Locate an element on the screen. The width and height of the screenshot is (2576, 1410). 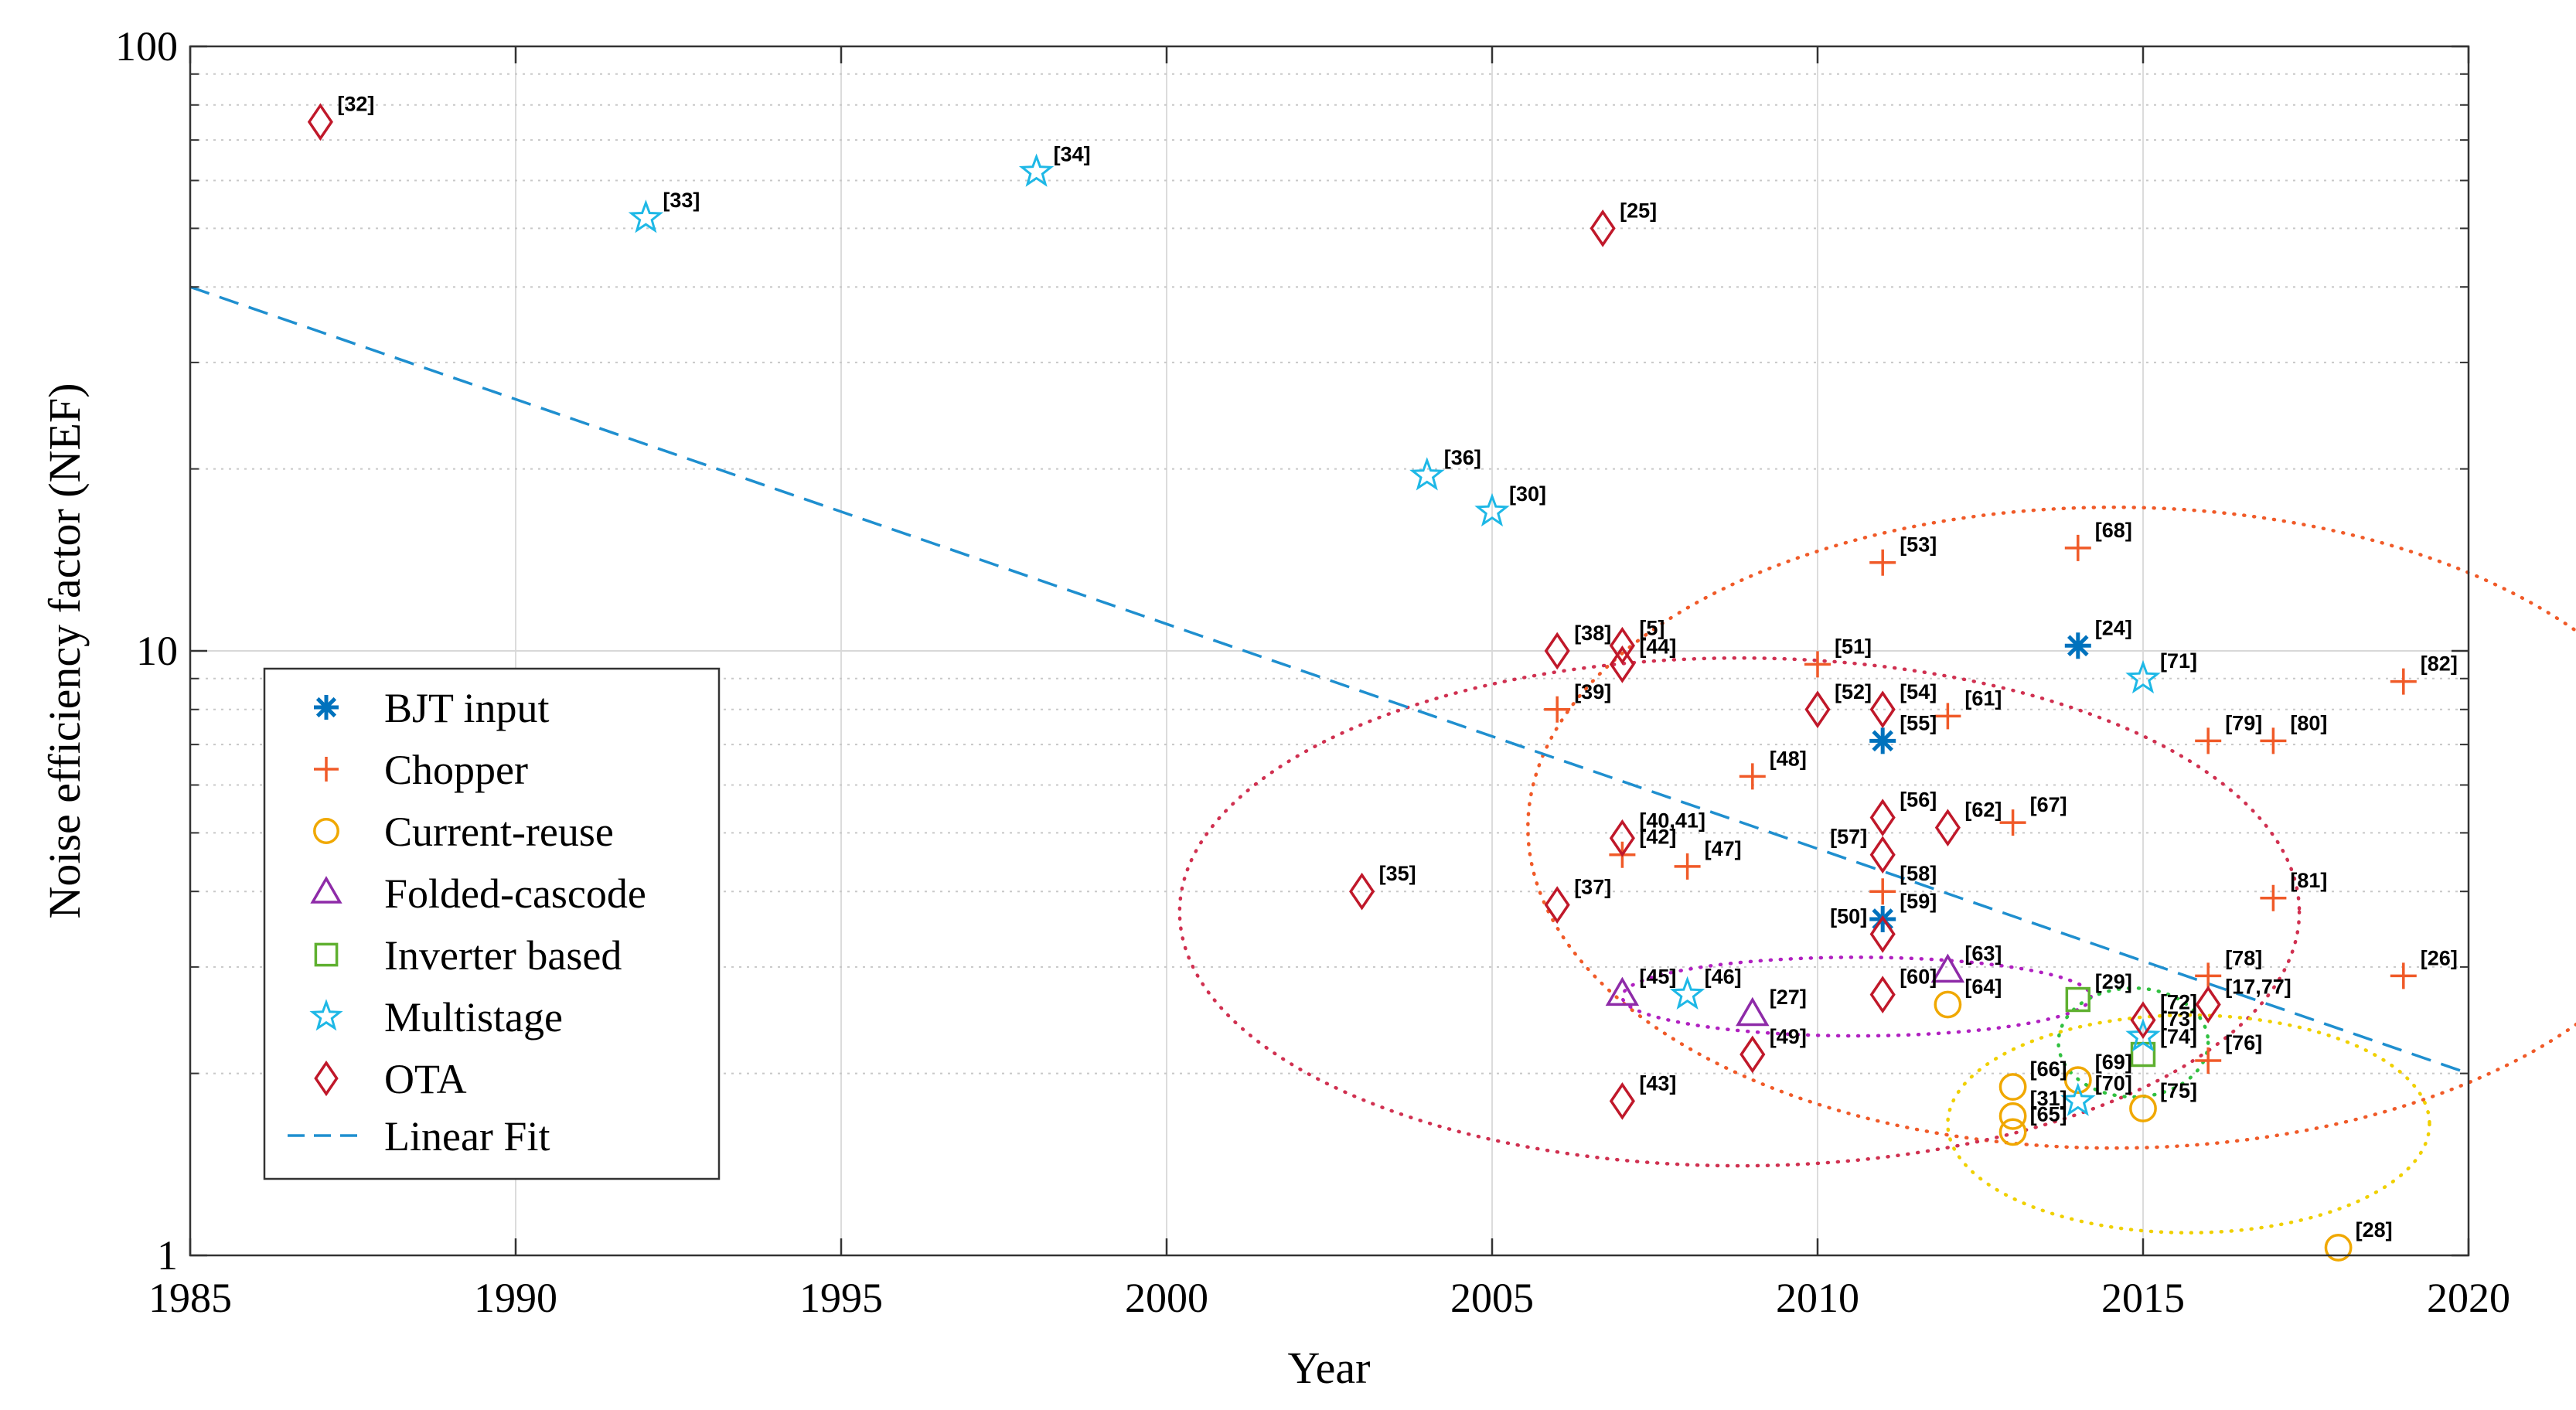
legend-label: OTA is located at coordinates (425, 1079).